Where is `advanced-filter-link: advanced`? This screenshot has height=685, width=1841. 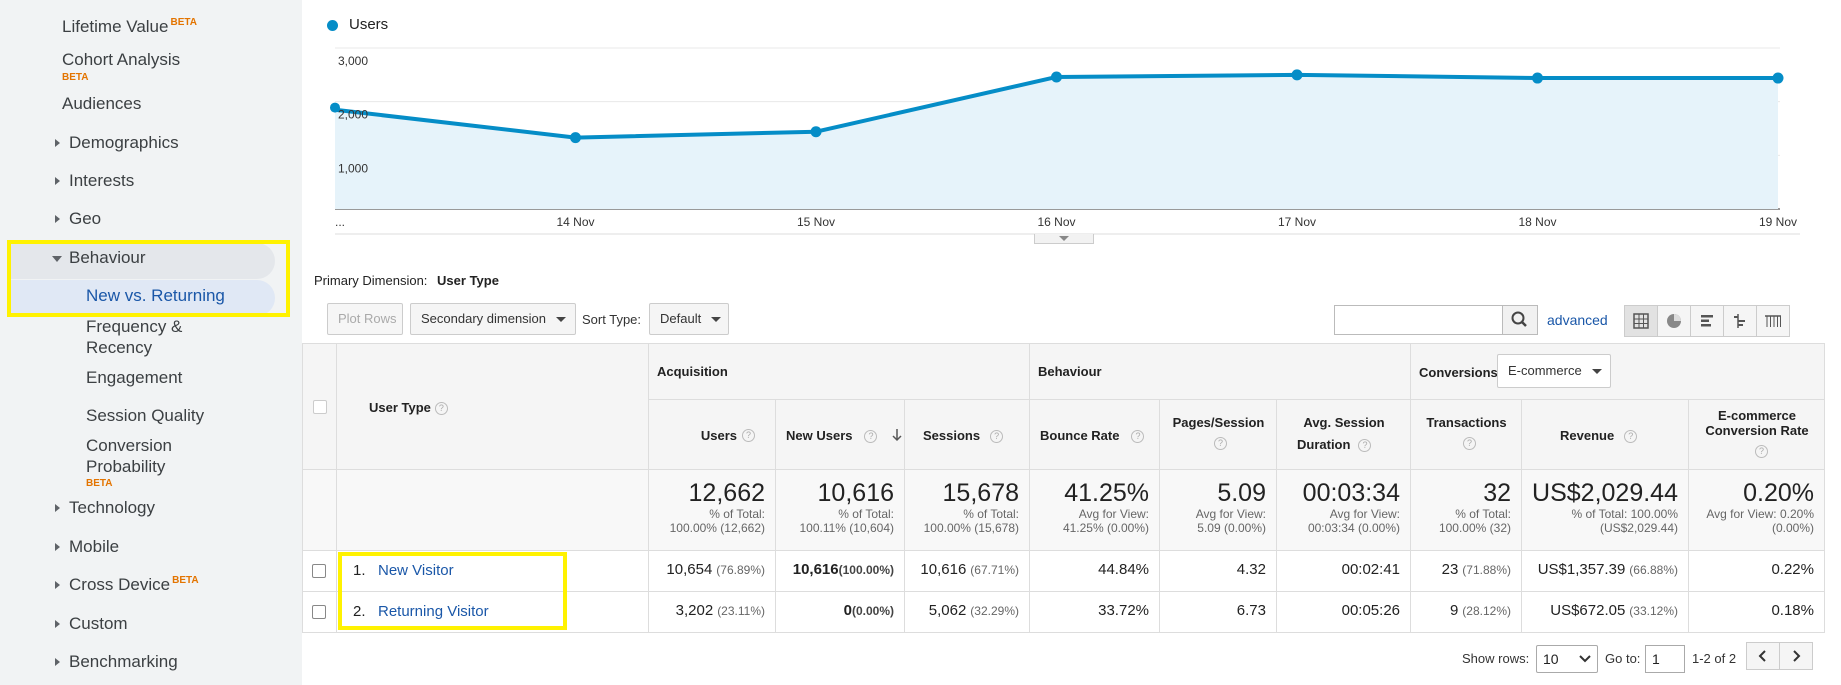
advanced-filter-link: advanced is located at coordinates (1577, 320).